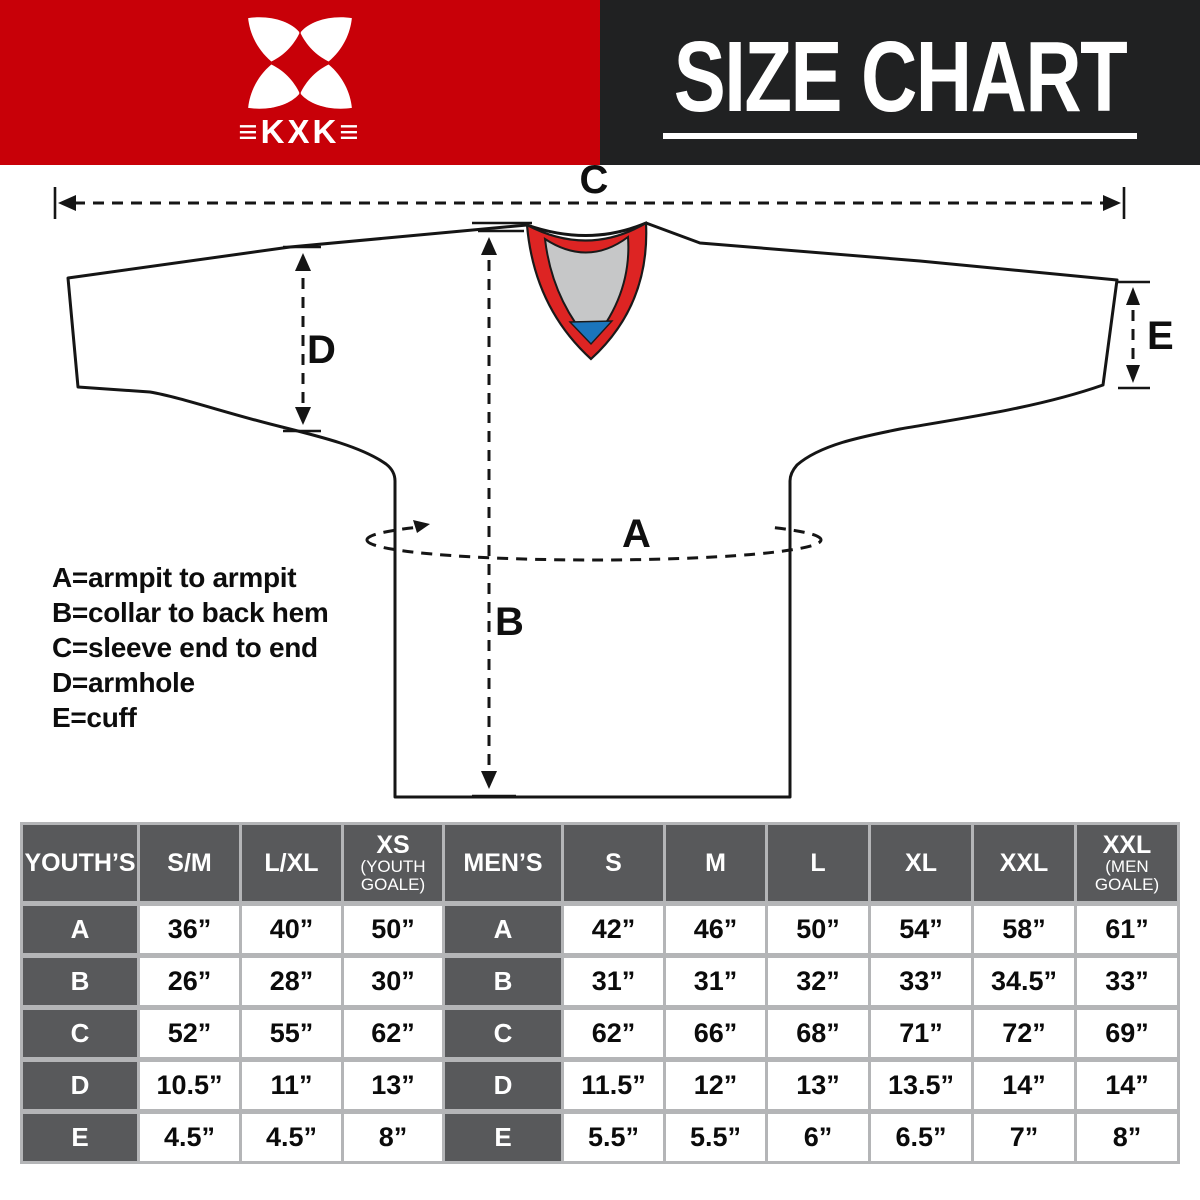 Image resolution: width=1200 pixels, height=1200 pixels. What do you see at coordinates (591, 333) in the screenshot?
I see `collar-insert` at bounding box center [591, 333].